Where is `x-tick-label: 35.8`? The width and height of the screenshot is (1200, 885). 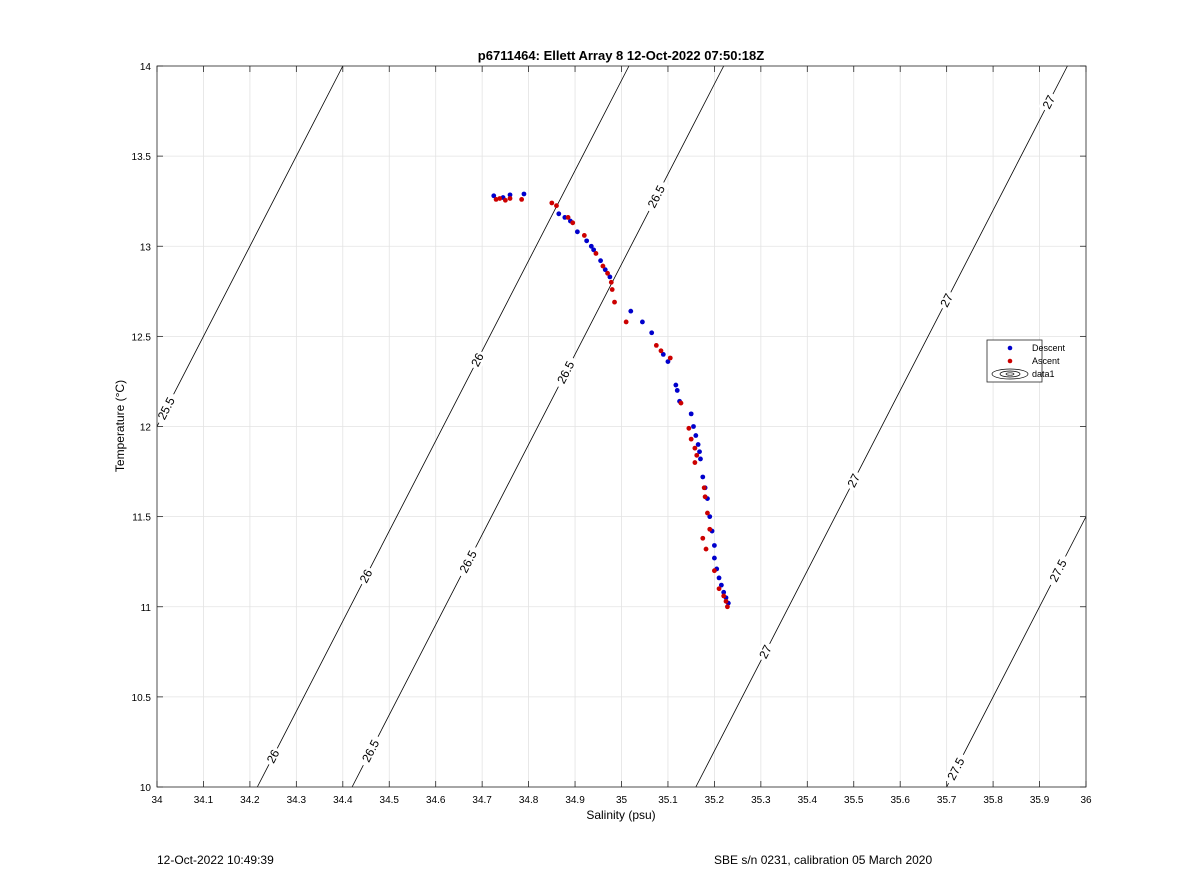 x-tick-label: 35.8 is located at coordinates (993, 800).